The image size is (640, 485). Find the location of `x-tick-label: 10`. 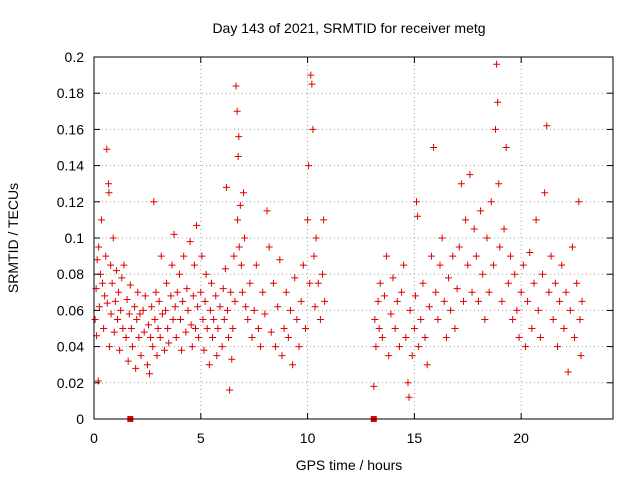

x-tick-label: 10 is located at coordinates (308, 438).